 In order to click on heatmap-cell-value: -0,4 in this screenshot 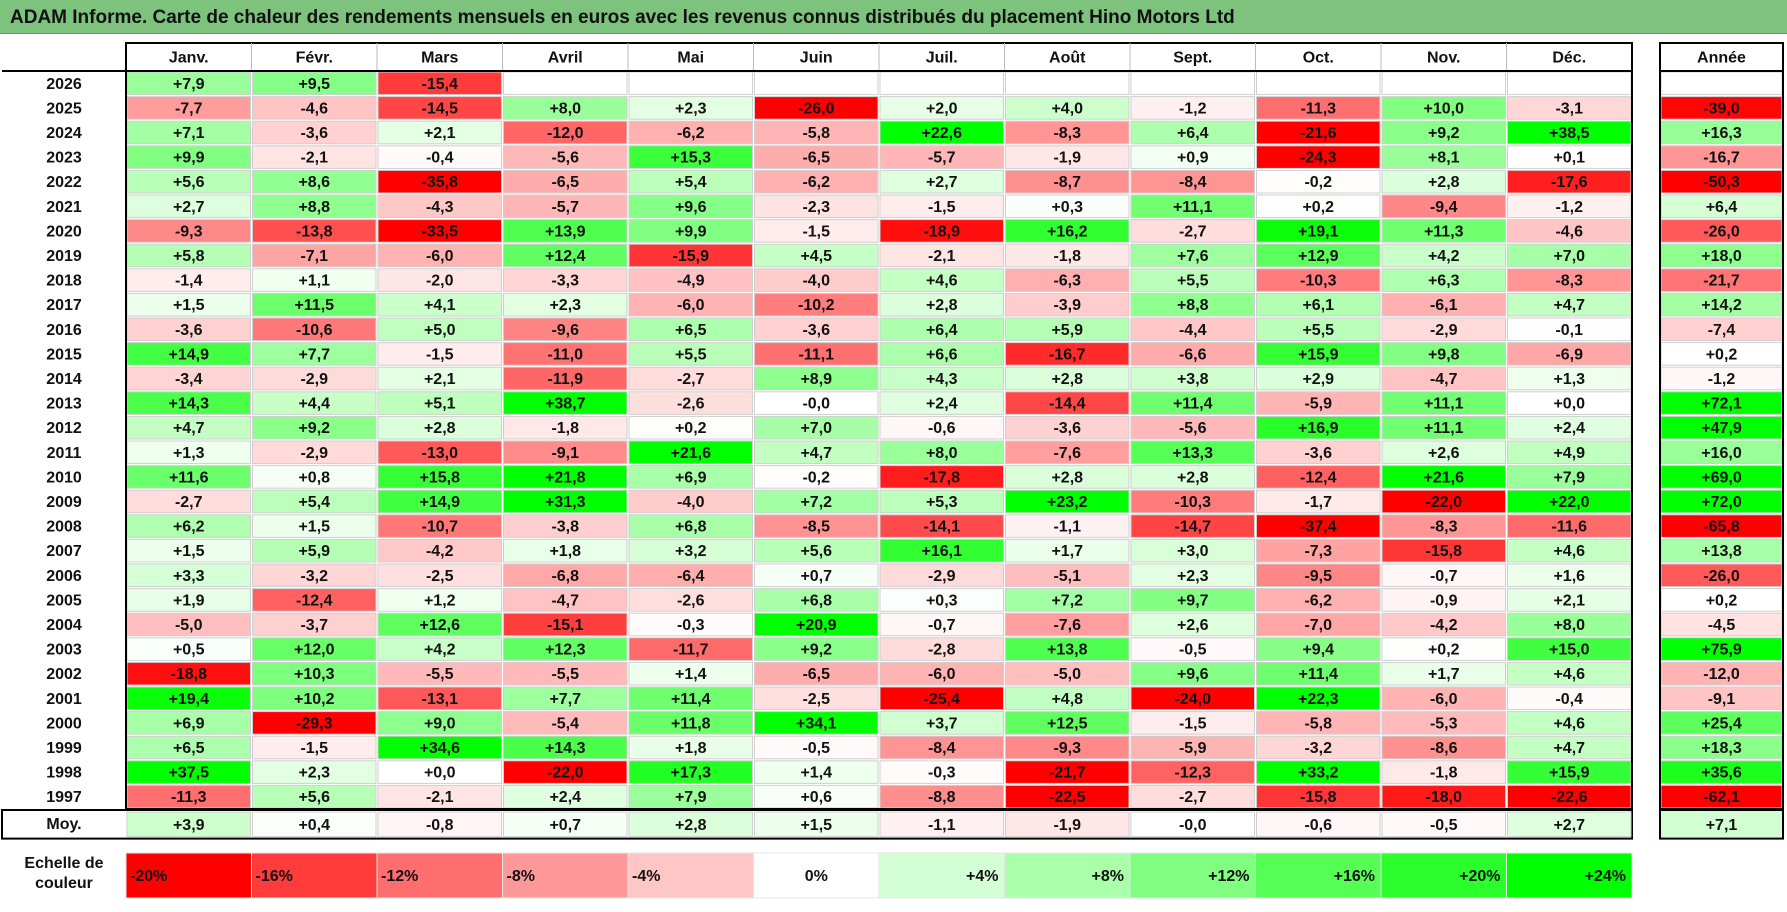, I will do `click(440, 158)`.